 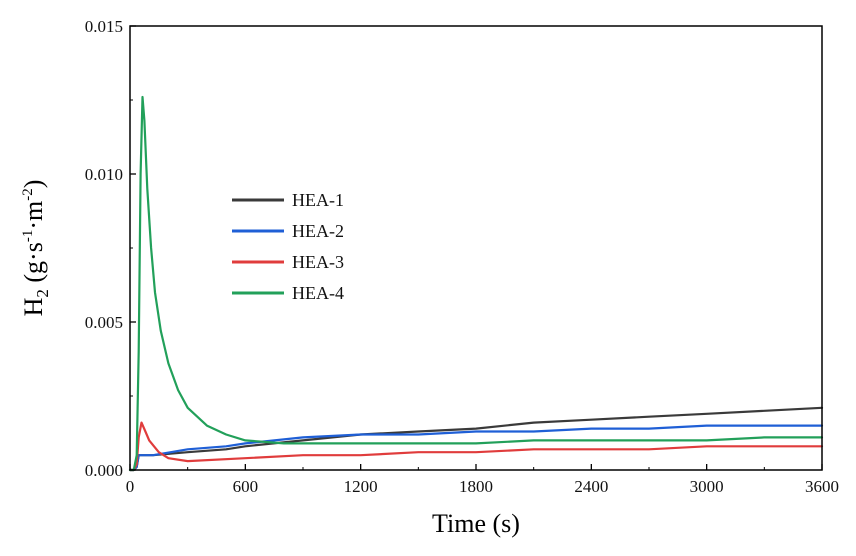 What do you see at coordinates (28, 236) in the screenshot?
I see `y-axis-title-exp1: -1` at bounding box center [28, 236].